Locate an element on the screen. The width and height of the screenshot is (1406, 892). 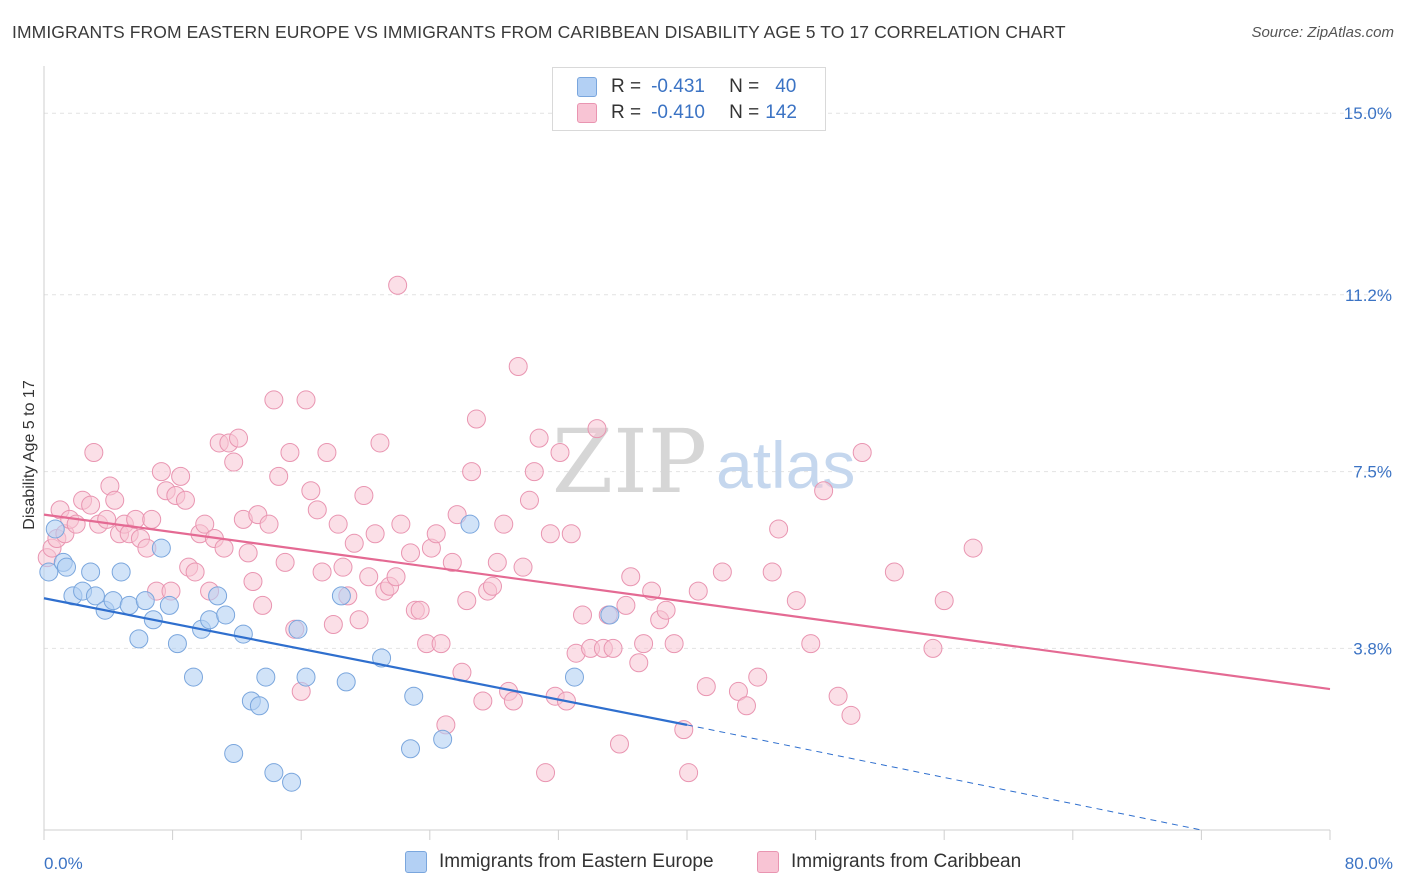
series-swatch-blue is located at coordinates (416, 862).